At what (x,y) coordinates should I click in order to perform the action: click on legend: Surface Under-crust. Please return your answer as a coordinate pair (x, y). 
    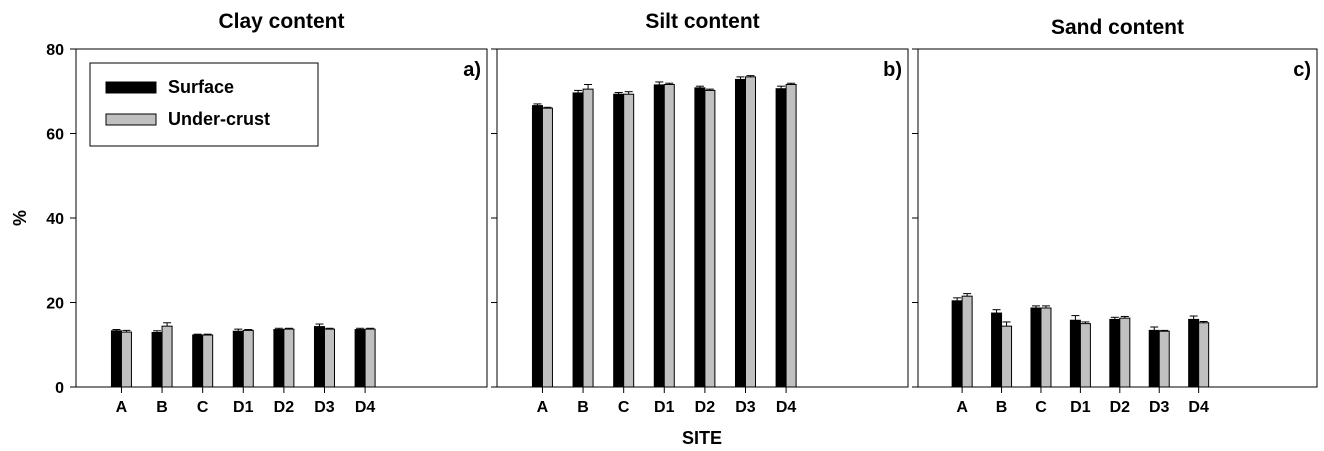
    Looking at the image, I should click on (204, 104).